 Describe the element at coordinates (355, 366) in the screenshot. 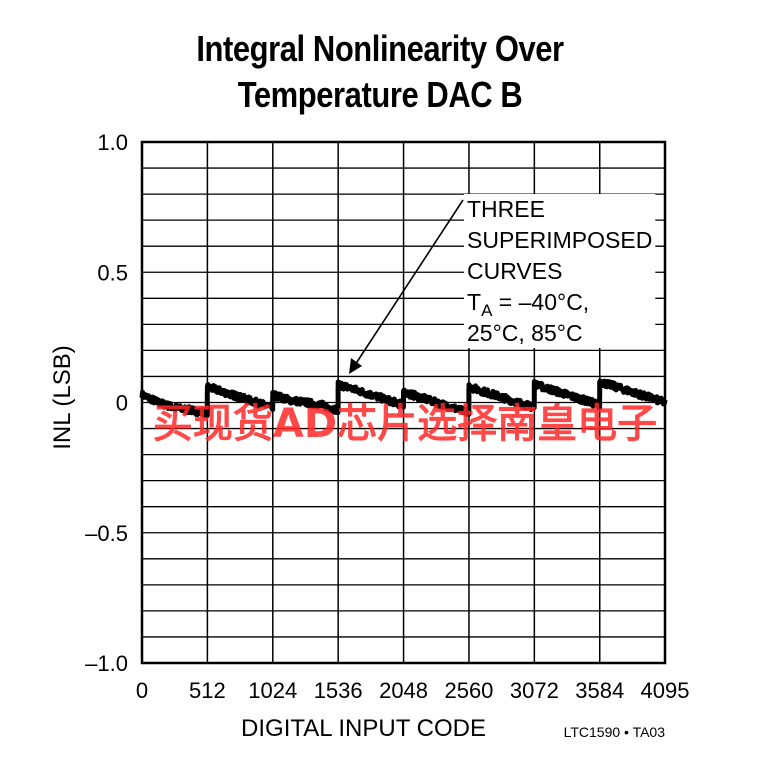

I see `annotation-arrow-head` at that location.